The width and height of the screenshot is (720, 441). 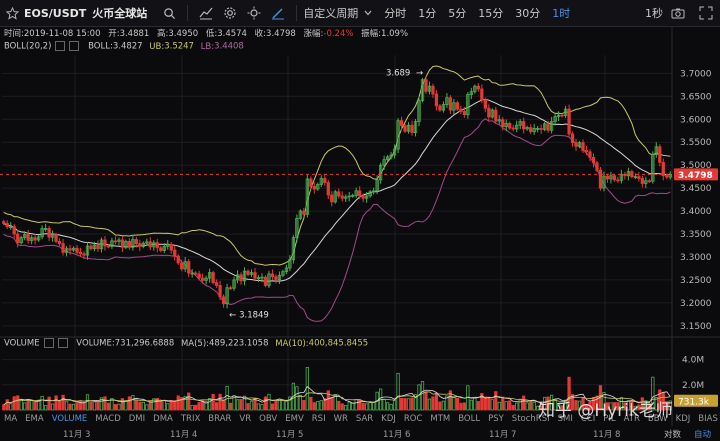 I want to click on settings-gear-icon, so click(x=230, y=13).